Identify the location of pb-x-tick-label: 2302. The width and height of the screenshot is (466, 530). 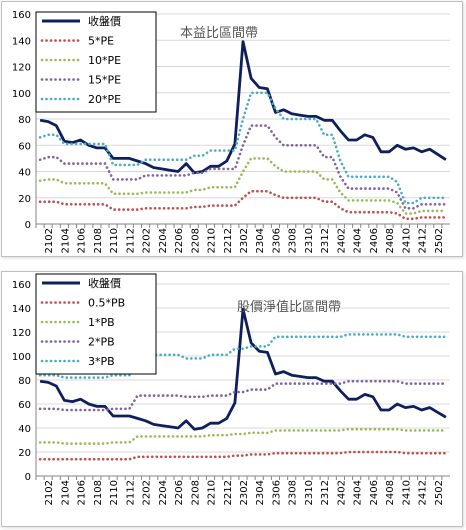
(244, 492).